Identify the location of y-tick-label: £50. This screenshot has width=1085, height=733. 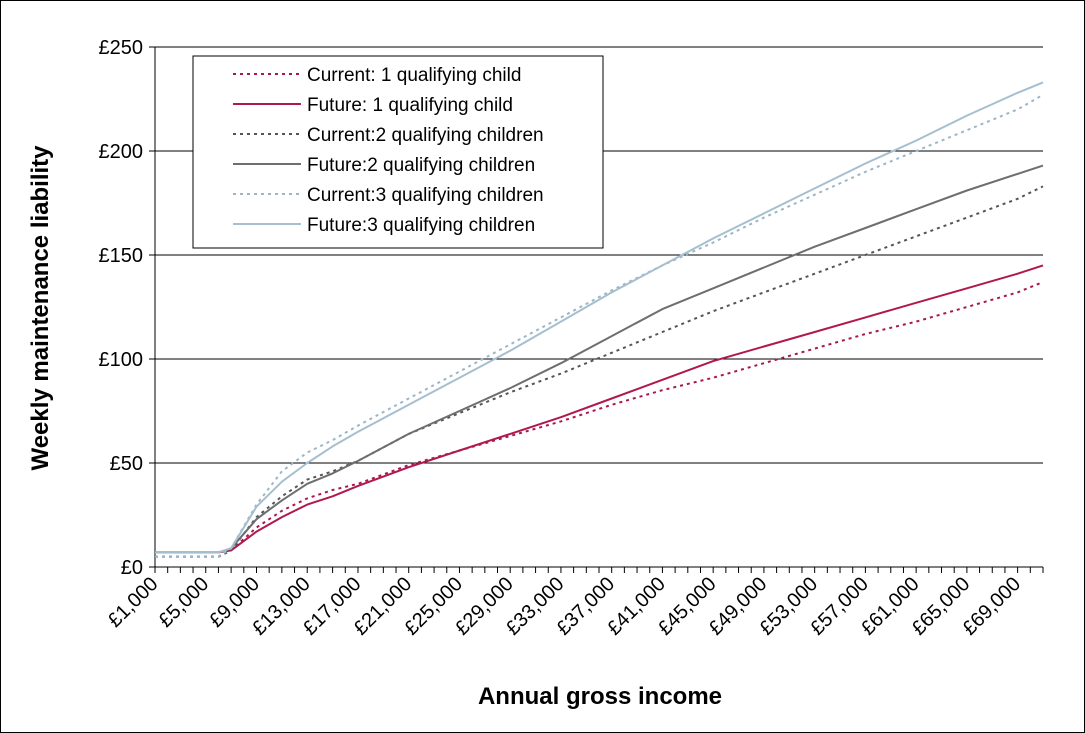
(126, 464).